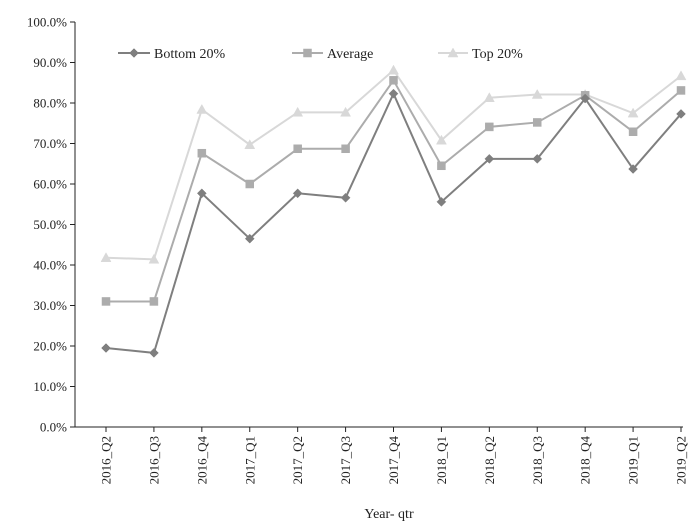 The height and width of the screenshot is (524, 693). Describe the element at coordinates (50, 265) in the screenshot. I see `y-tick-label: 40.0%` at that location.